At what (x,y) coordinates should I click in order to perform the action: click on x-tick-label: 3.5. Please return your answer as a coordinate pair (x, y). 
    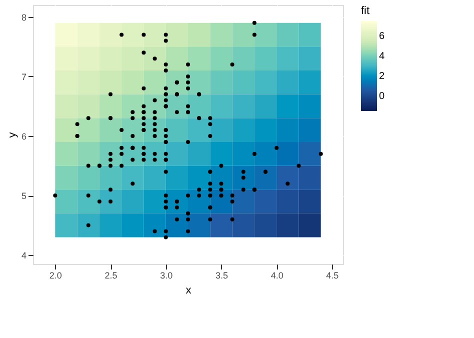
    Looking at the image, I should click on (221, 275).